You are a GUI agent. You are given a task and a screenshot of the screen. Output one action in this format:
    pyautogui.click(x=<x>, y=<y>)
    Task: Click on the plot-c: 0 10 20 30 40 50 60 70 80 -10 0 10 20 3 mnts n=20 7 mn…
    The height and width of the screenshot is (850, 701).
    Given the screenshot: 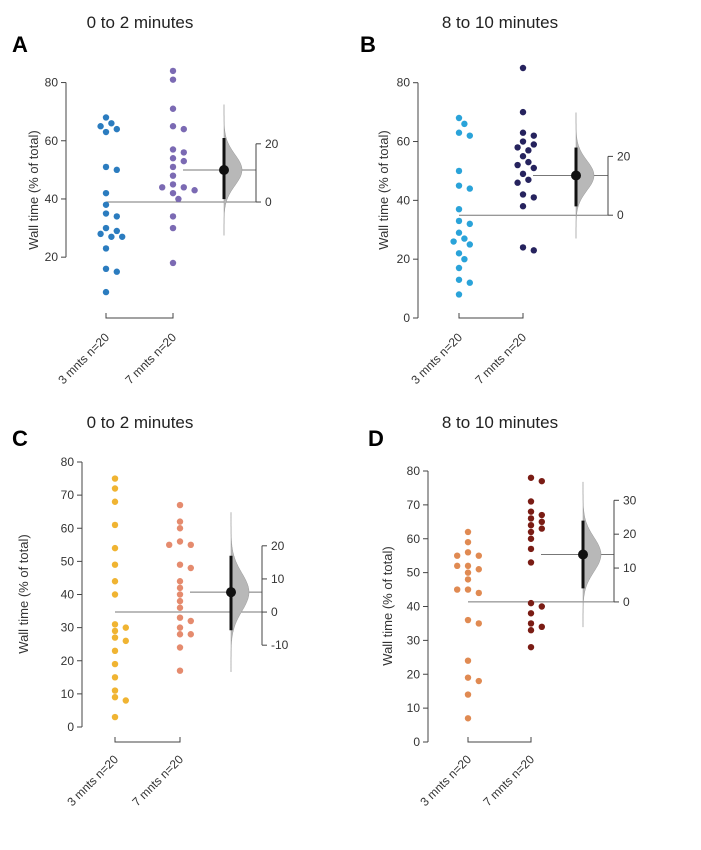 What is the action you would take?
    pyautogui.click(x=175, y=632)
    